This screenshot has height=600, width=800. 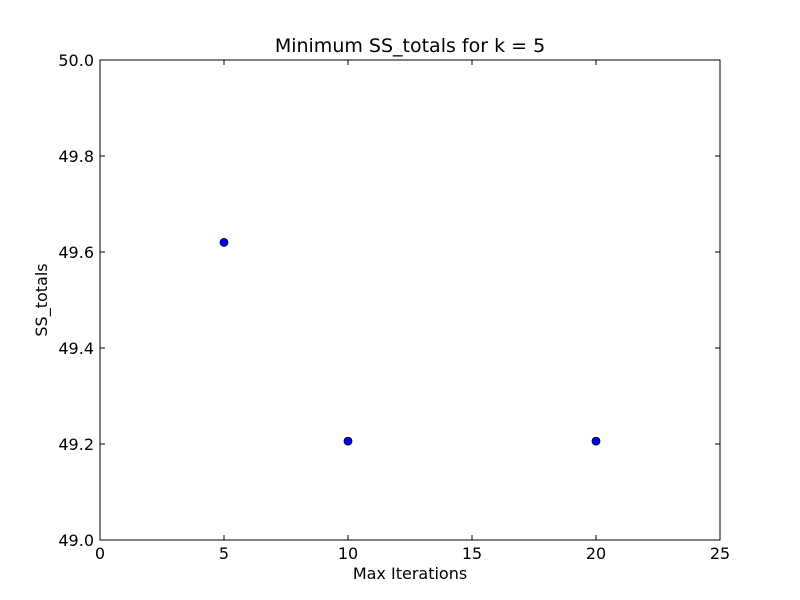 What do you see at coordinates (410, 573) in the screenshot?
I see `x-axis-title: Max Iterations` at bounding box center [410, 573].